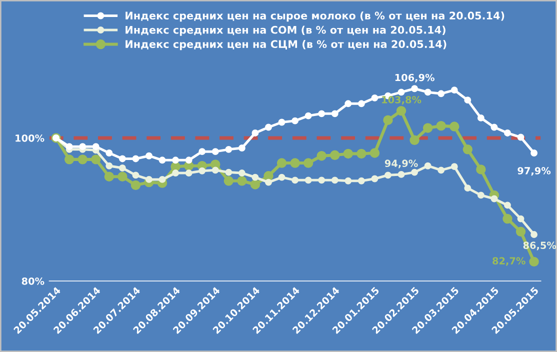 This screenshot has height=352, width=557. Describe the element at coordinates (286, 45) in the screenshot. I see `legend-label: Индекс средних цен на СЦМ (в % от цен на 20.05.14)` at that location.